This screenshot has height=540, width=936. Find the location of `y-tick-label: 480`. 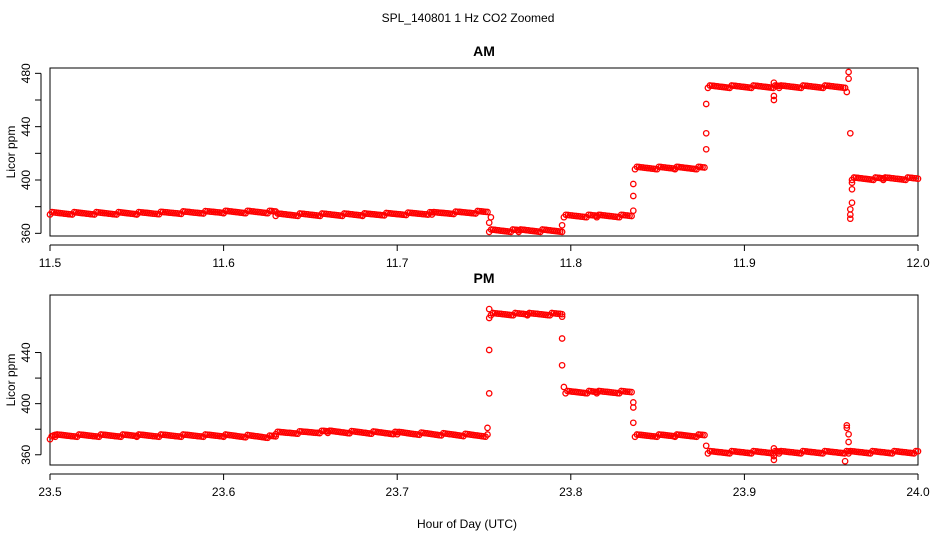

y-tick-label: 480 is located at coordinates (26, 73).